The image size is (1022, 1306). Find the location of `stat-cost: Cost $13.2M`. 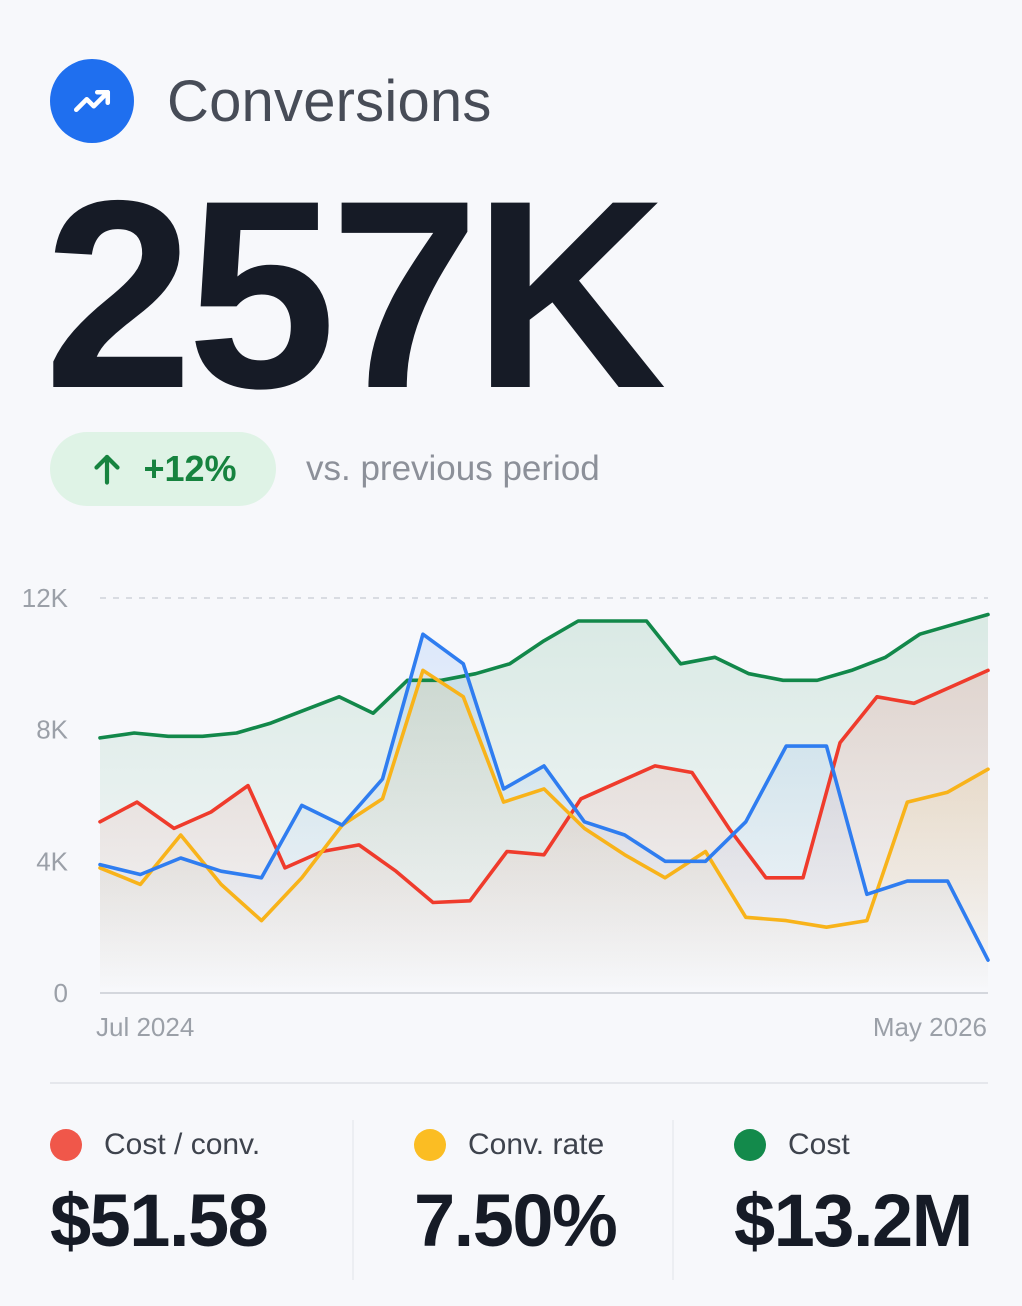

stat-cost: Cost $13.2M is located at coordinates (853, 1200).